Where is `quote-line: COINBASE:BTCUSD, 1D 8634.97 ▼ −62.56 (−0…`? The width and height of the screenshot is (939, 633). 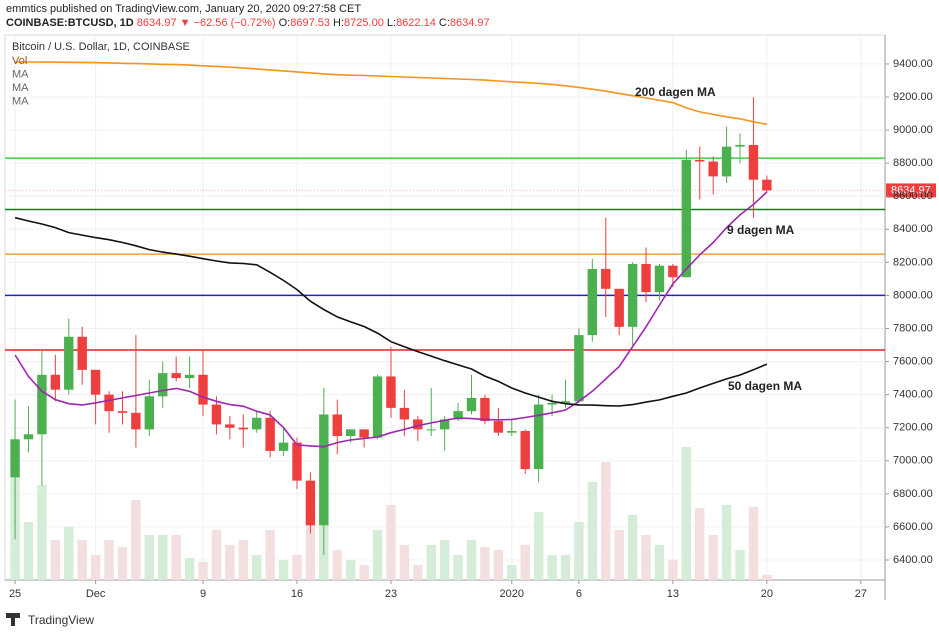 quote-line: COINBASE:BTCUSD, 1D 8634.97 ▼ −62.56 (−0… is located at coordinates (248, 23).